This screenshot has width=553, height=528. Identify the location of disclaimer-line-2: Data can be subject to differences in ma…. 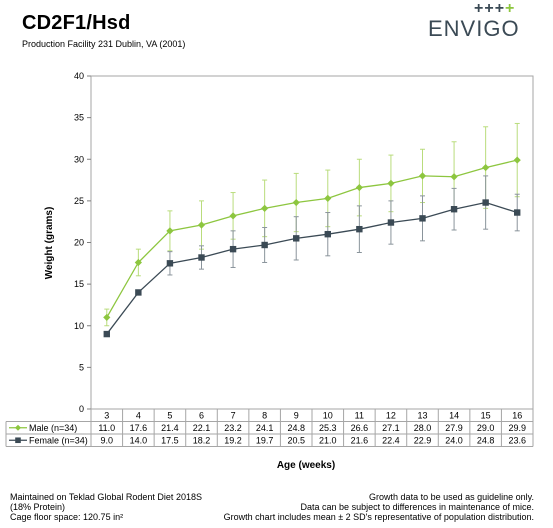
(417, 507).